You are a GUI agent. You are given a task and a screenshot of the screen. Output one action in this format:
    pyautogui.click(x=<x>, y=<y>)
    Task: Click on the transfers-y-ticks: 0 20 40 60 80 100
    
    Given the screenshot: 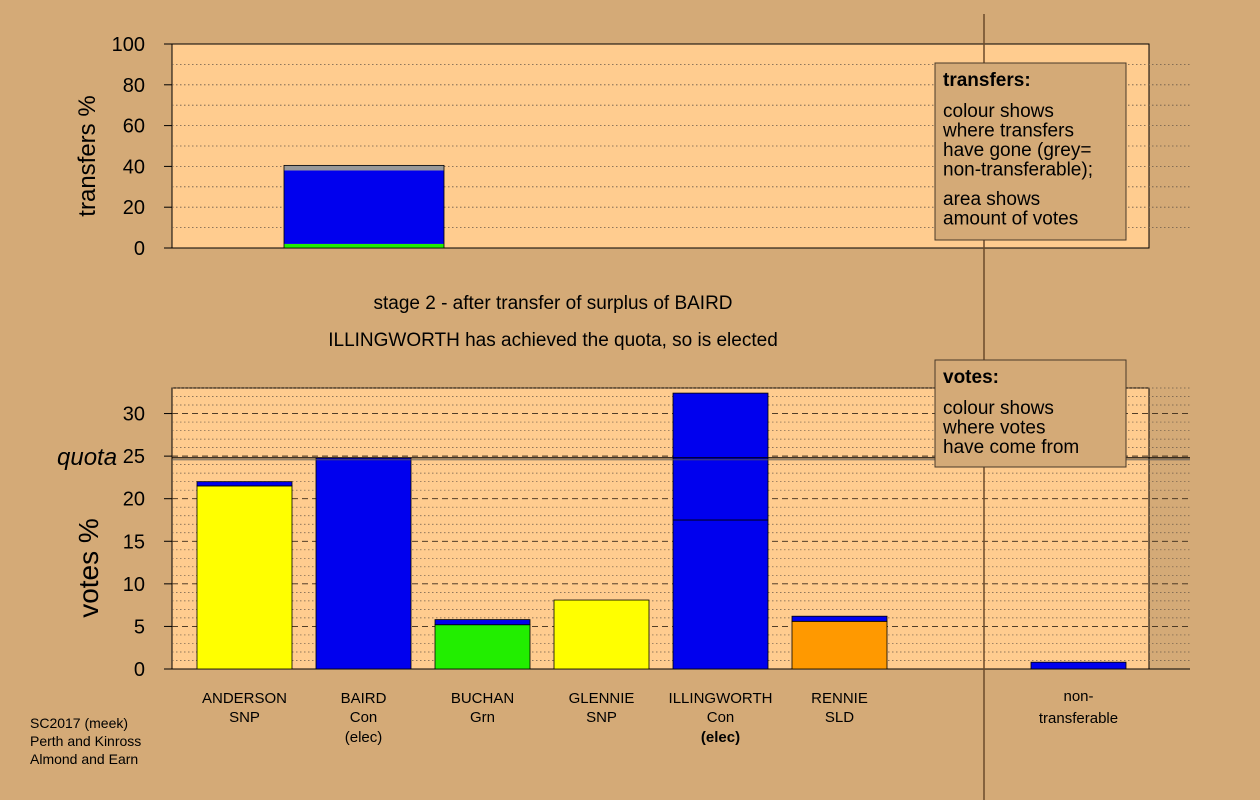 What is the action you would take?
    pyautogui.click(x=142, y=147)
    